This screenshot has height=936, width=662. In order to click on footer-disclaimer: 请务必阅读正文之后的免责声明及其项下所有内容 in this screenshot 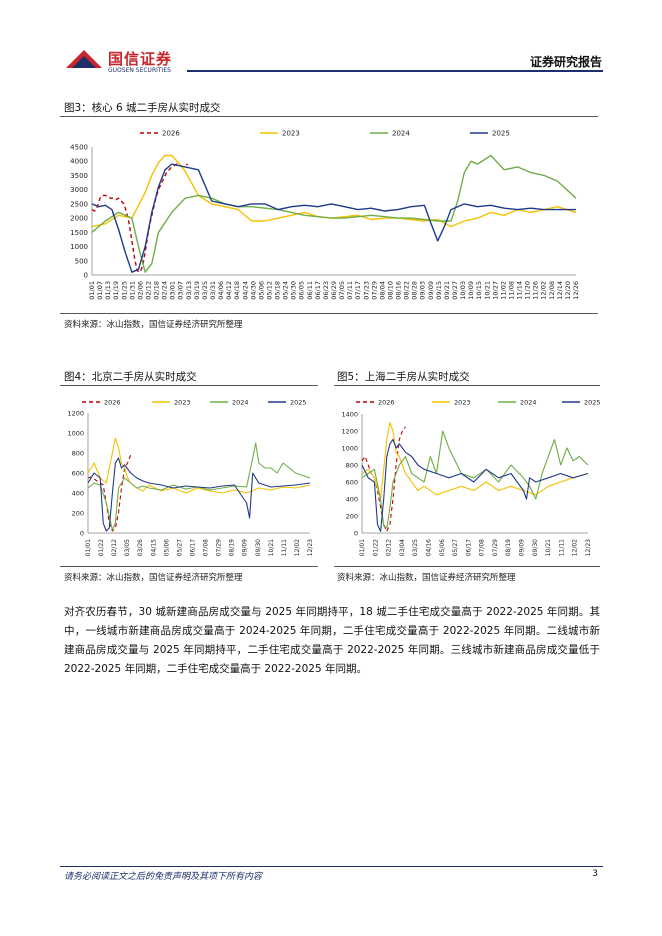, I will do `click(163, 877)`.